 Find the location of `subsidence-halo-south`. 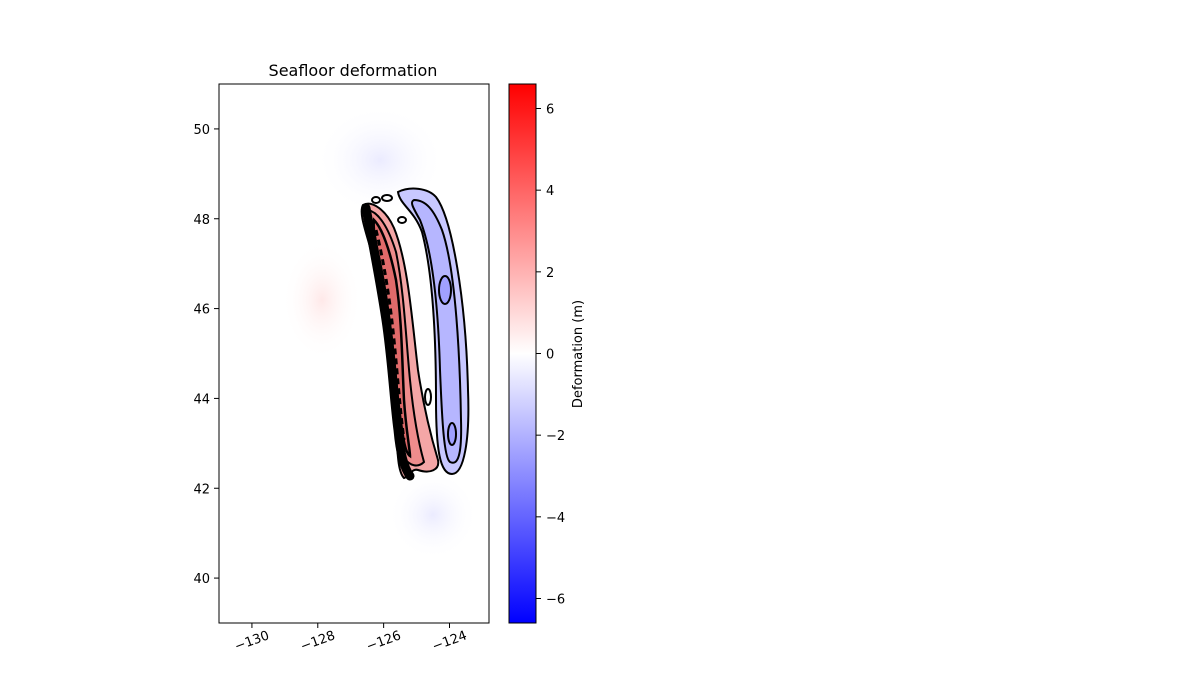

subsidence-halo-south is located at coordinates (433, 515).